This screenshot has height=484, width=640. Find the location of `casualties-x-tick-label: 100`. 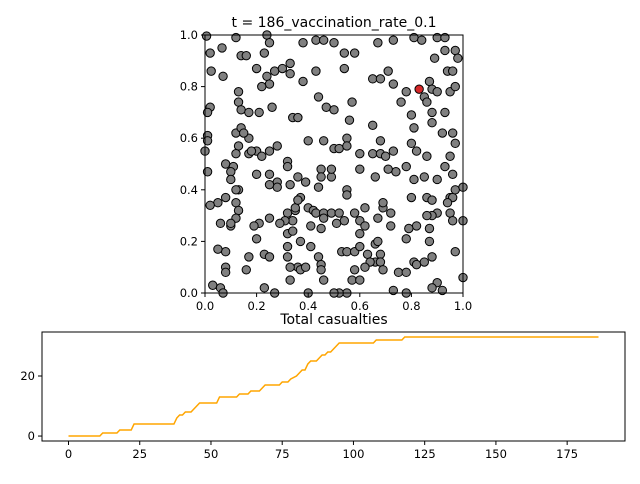

casualties-x-tick-label: 100 is located at coordinates (353, 454).